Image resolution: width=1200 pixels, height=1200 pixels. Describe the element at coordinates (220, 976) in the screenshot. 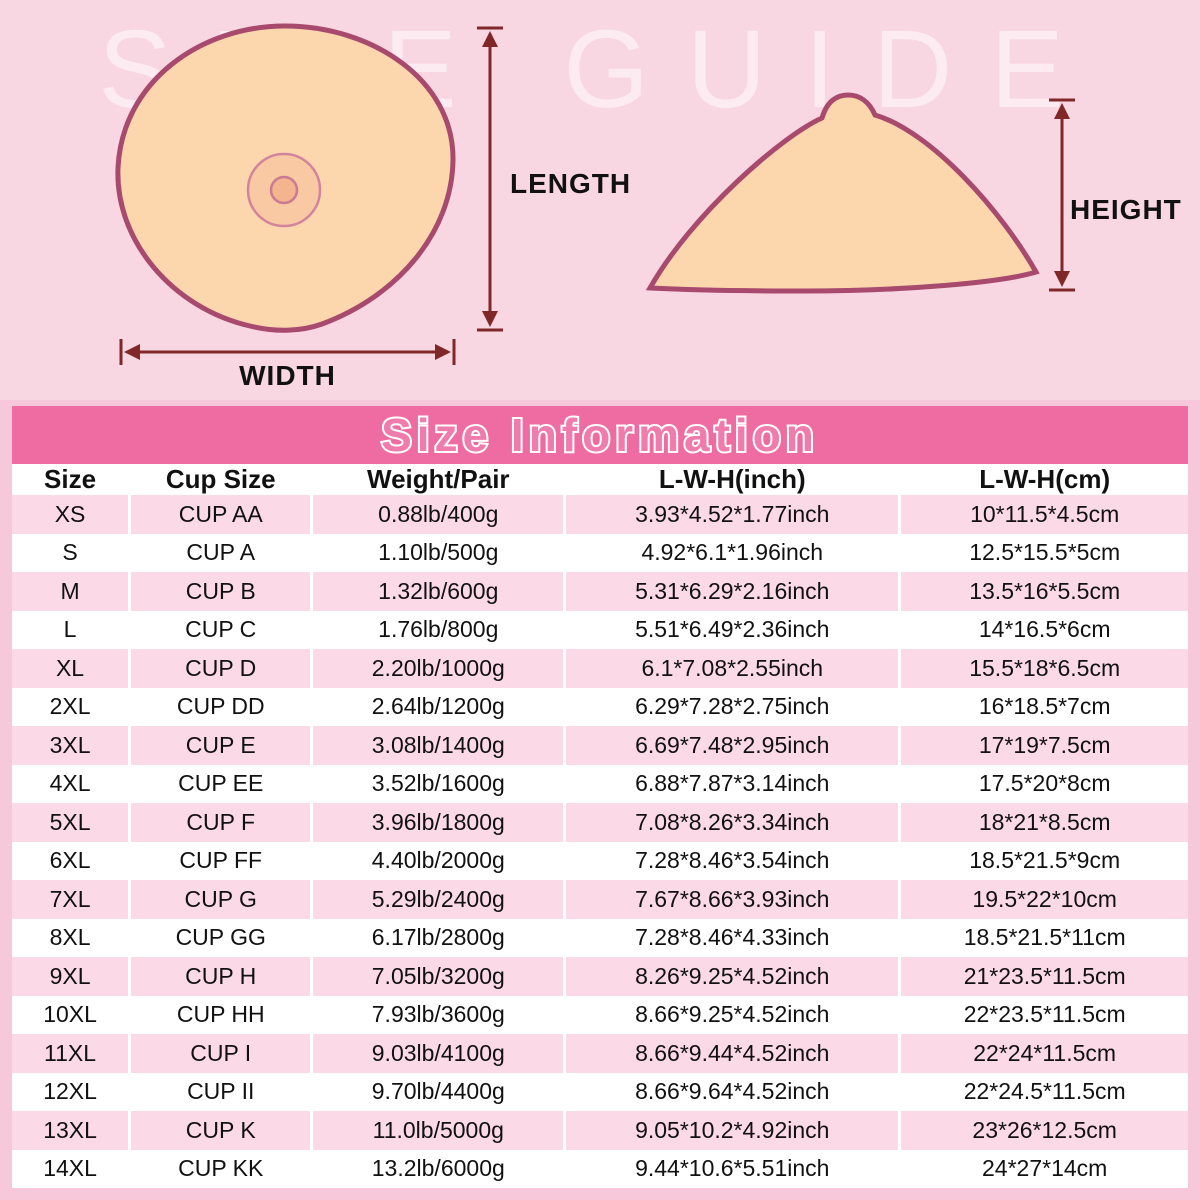

I see `table-cell: CUP H` at that location.